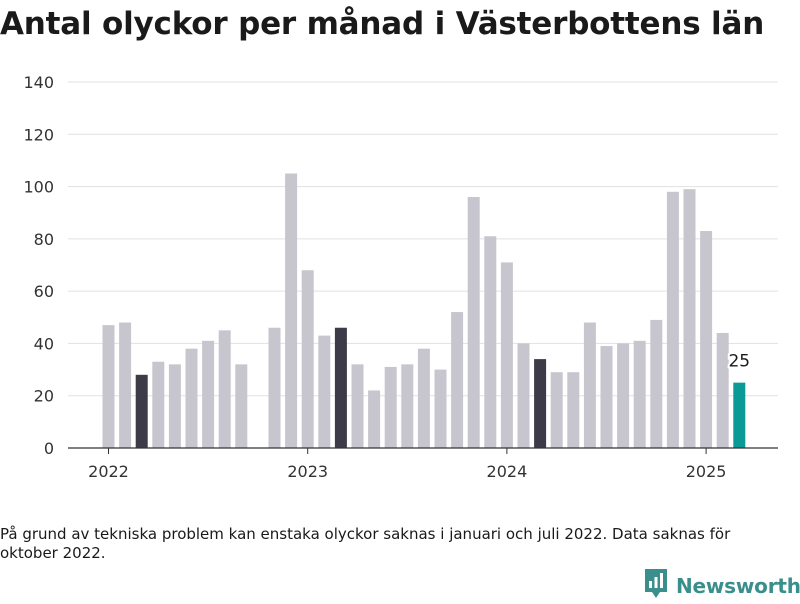 The image size is (800, 604). I want to click on y-tick-label: 0, so click(49, 448).